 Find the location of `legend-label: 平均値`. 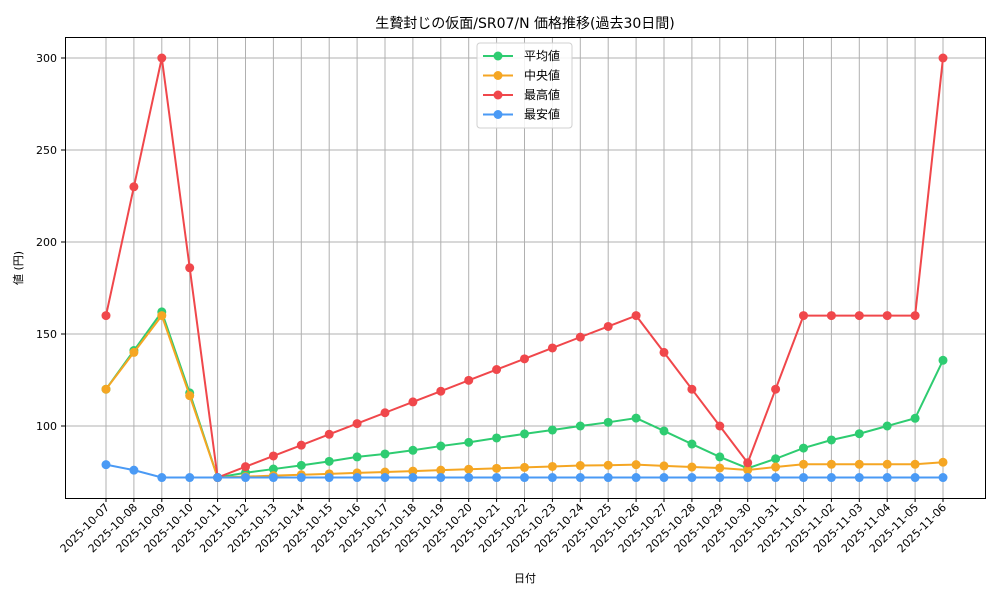

legend-label: 平均値 is located at coordinates (542, 55).